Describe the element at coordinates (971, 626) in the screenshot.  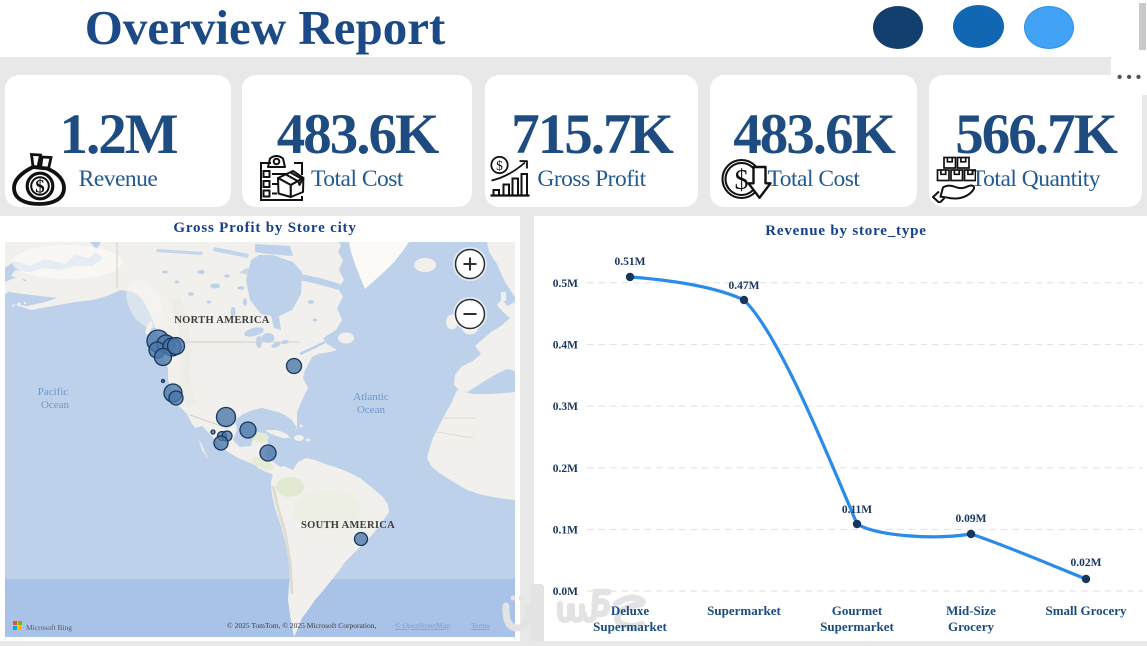
I see `svg-text: Grocery` at that location.